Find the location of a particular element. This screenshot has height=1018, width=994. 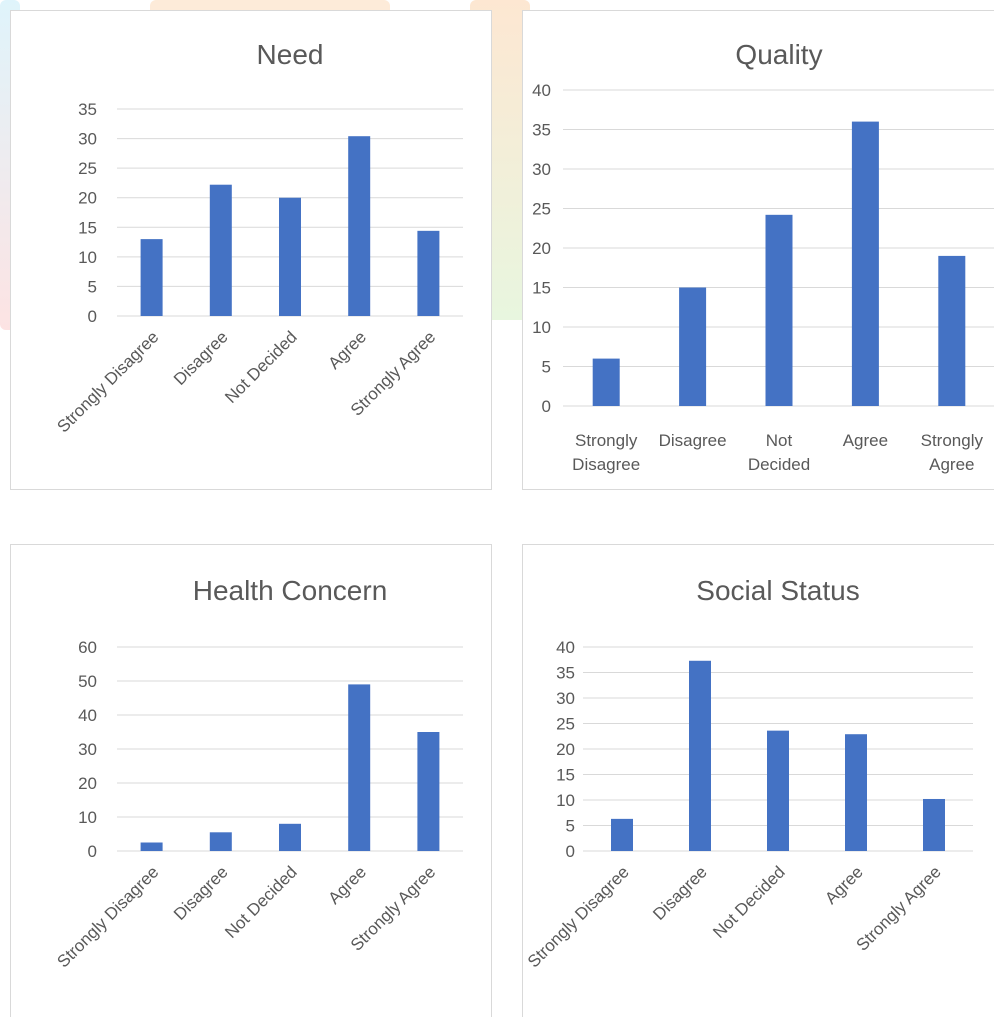

x-tick-label-need-not-decided: Not Decided is located at coordinates (261, 367).